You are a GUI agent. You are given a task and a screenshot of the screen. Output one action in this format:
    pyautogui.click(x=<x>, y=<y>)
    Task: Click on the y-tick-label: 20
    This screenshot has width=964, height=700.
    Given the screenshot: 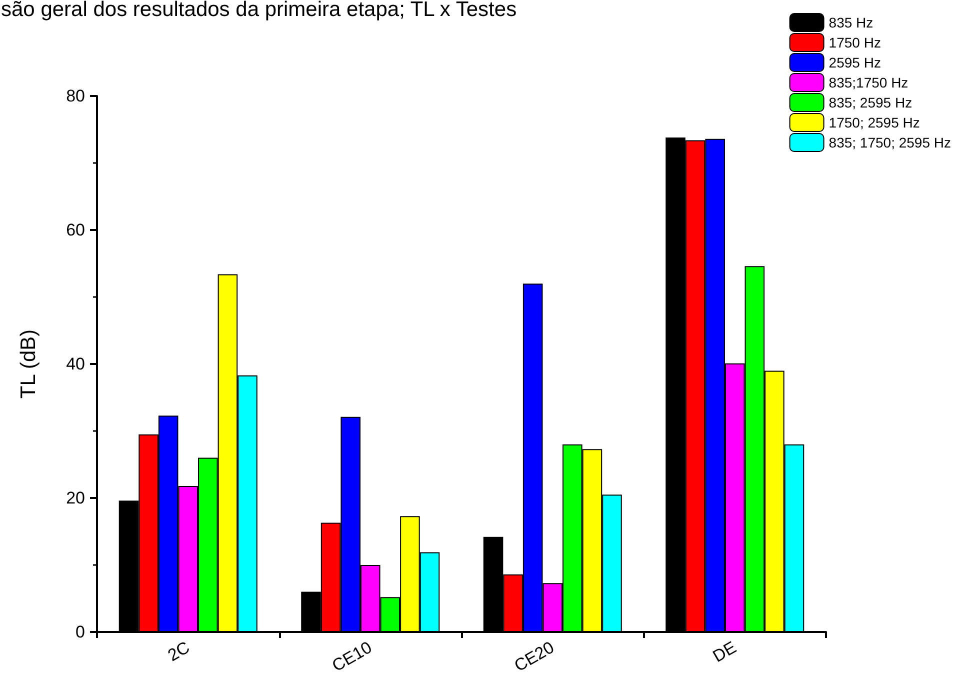 What is the action you would take?
    pyautogui.click(x=75, y=498)
    